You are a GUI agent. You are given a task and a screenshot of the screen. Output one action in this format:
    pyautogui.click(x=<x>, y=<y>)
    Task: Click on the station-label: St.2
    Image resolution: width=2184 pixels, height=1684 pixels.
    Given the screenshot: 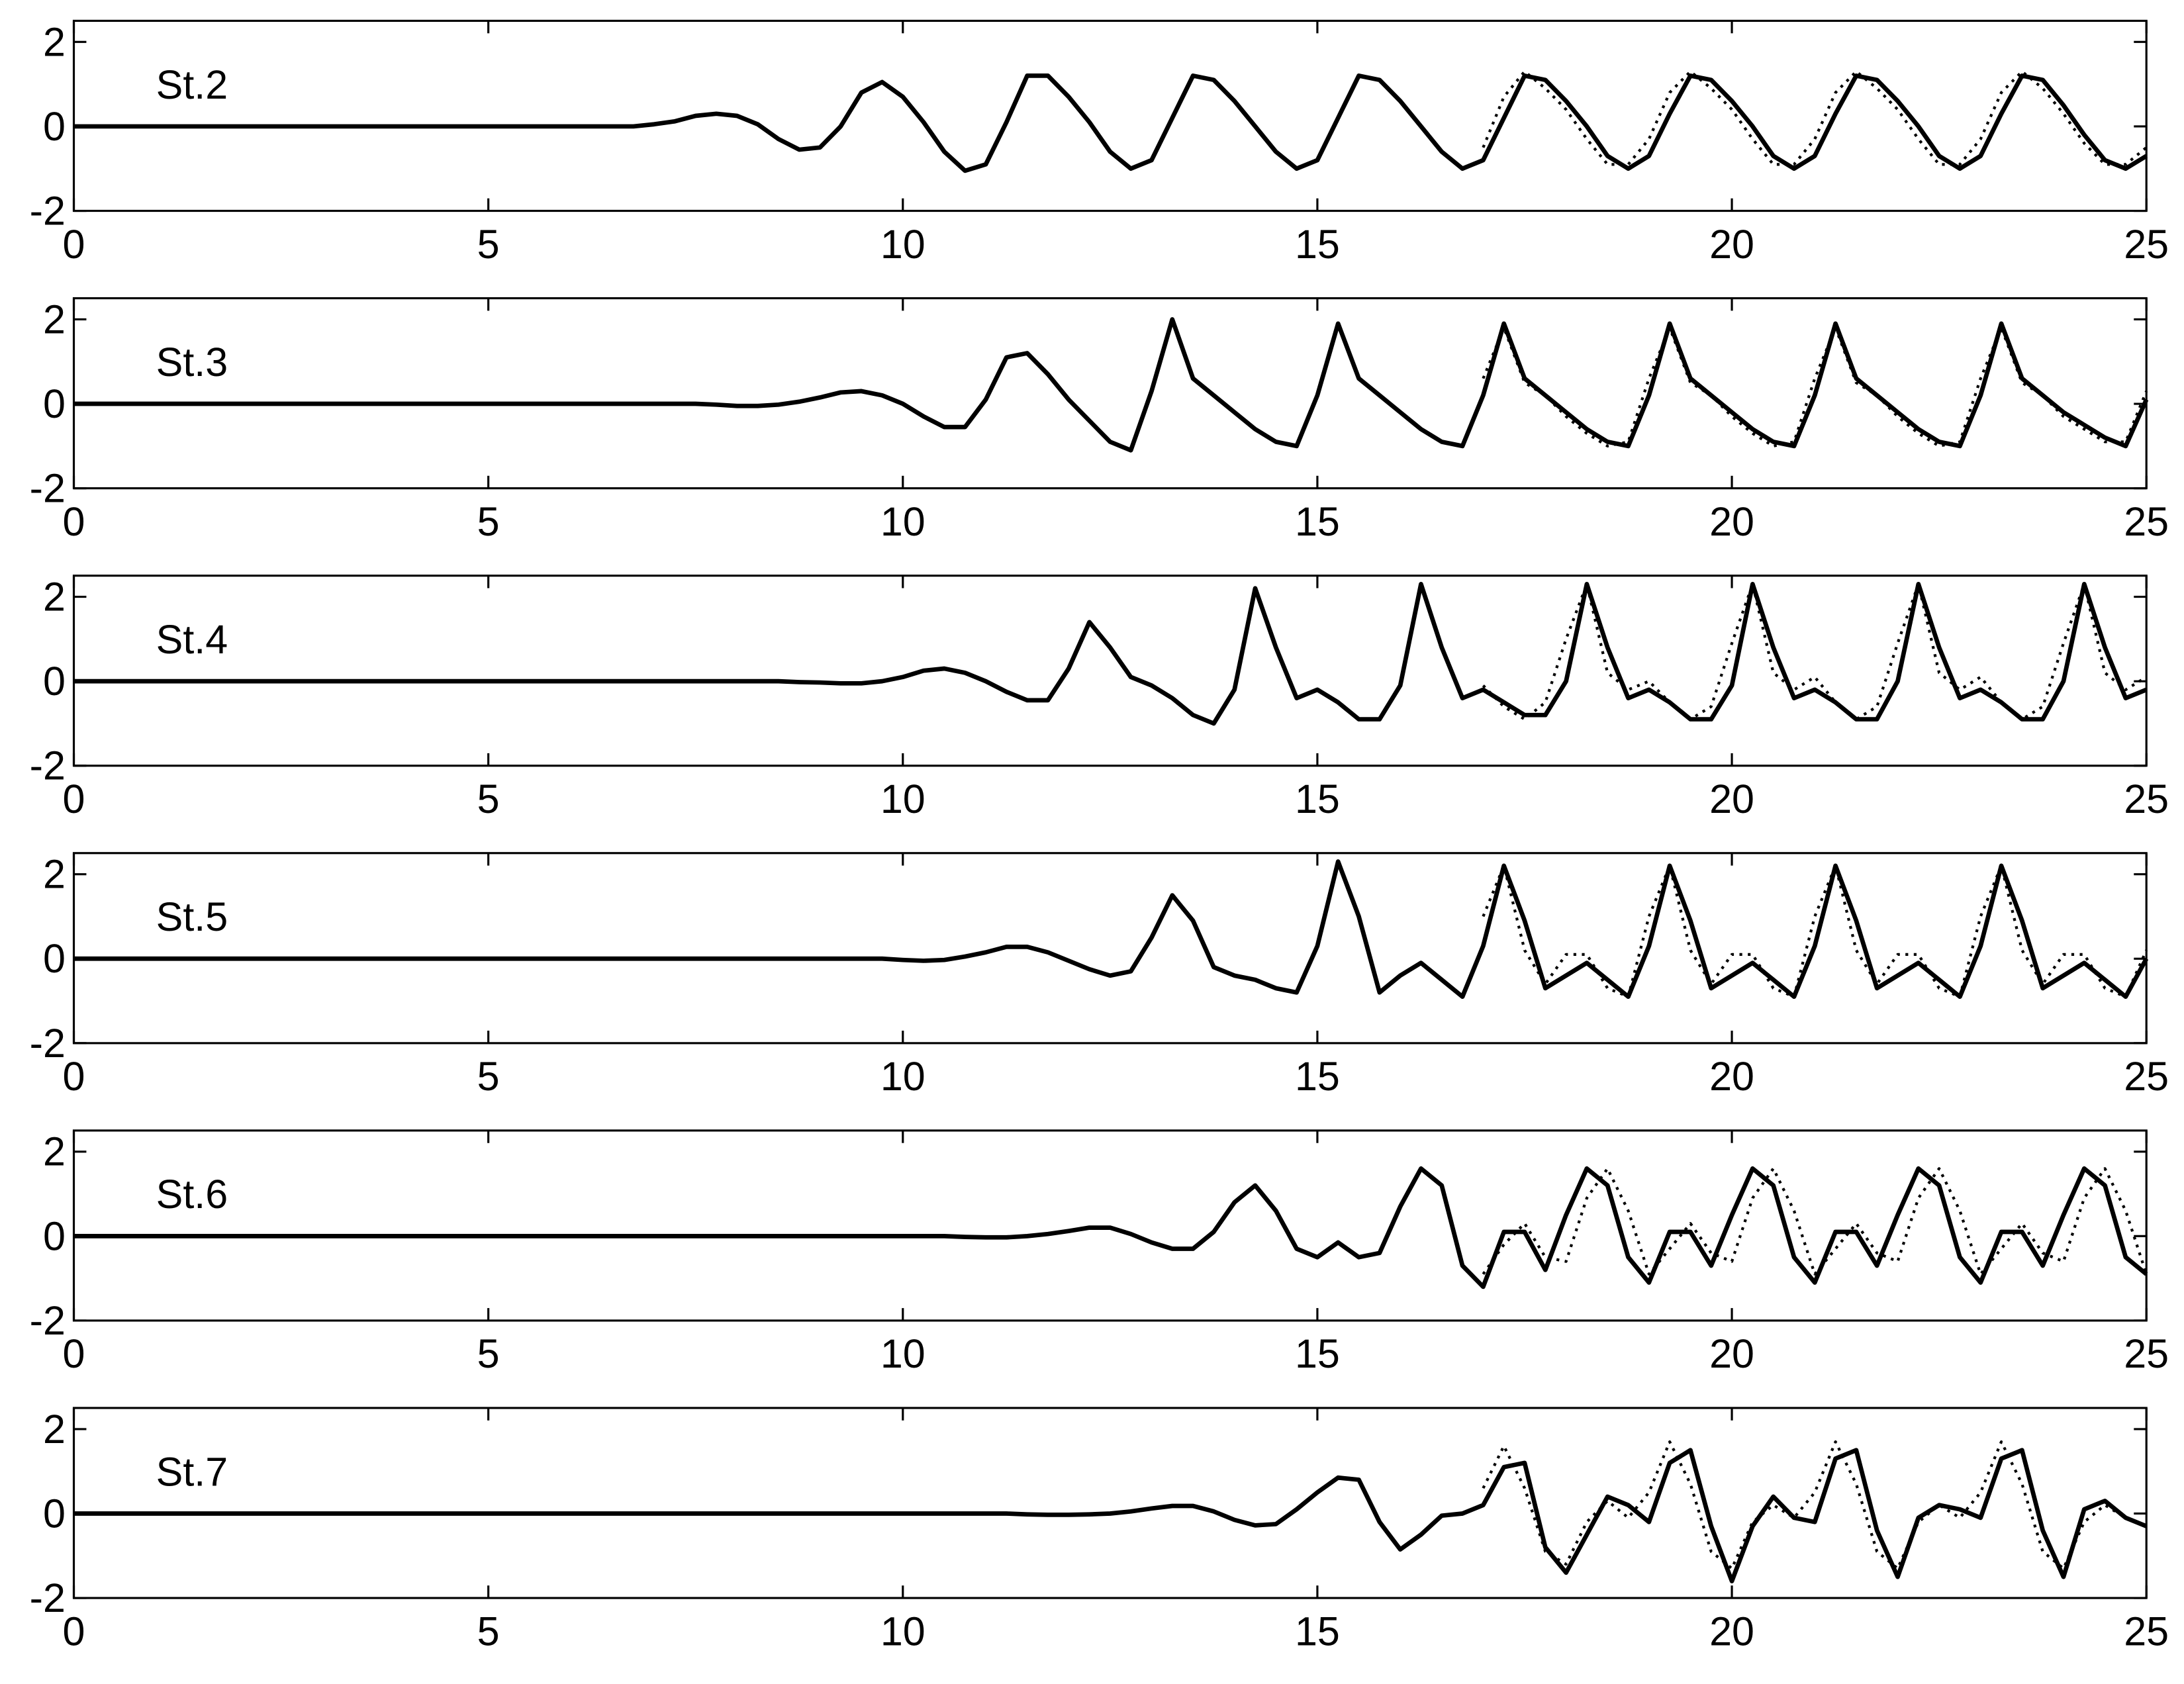 What is the action you would take?
    pyautogui.click(x=192, y=84)
    